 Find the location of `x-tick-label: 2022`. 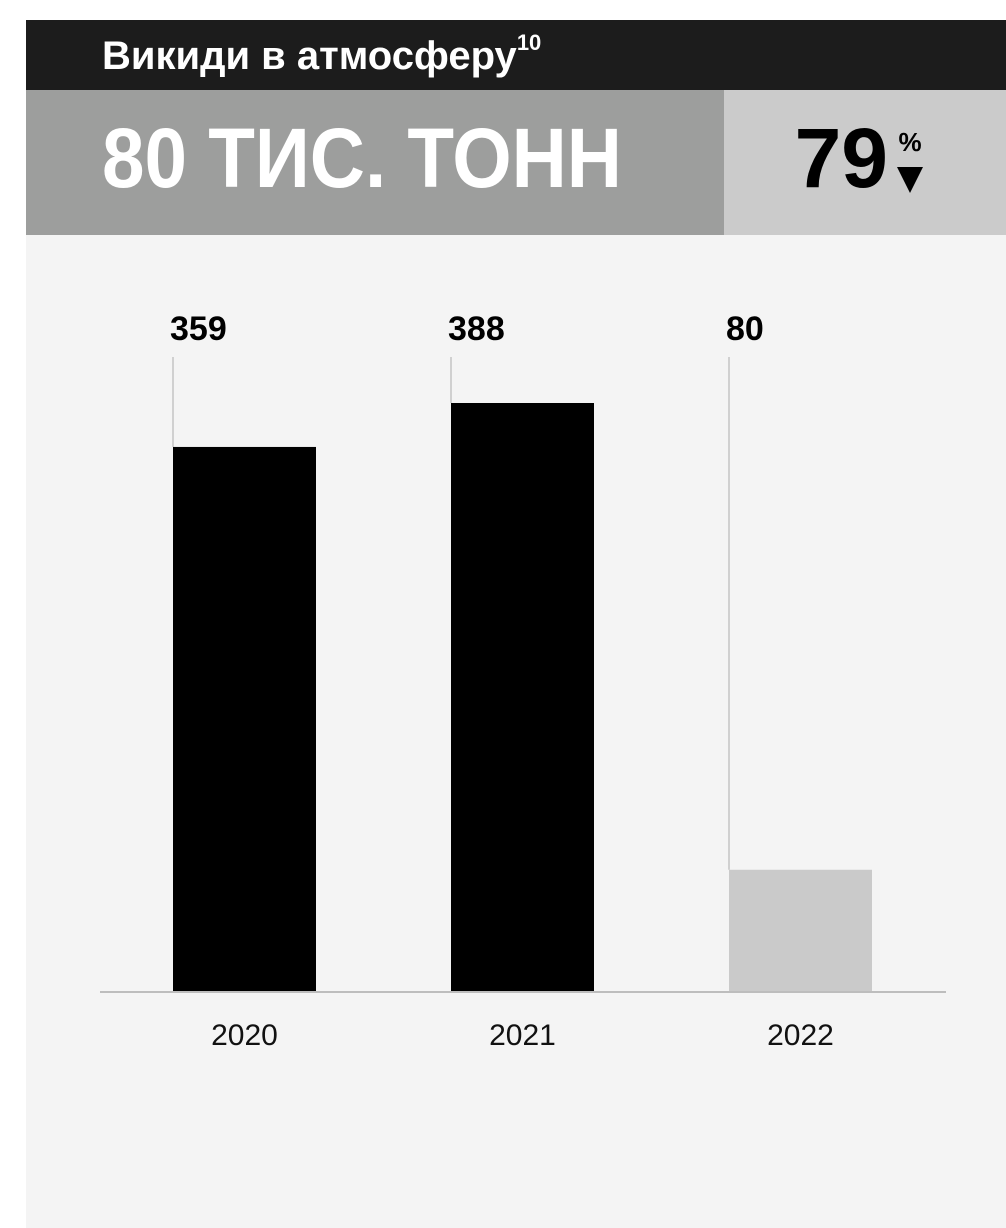

x-tick-label: 2022 is located at coordinates (800, 1035).